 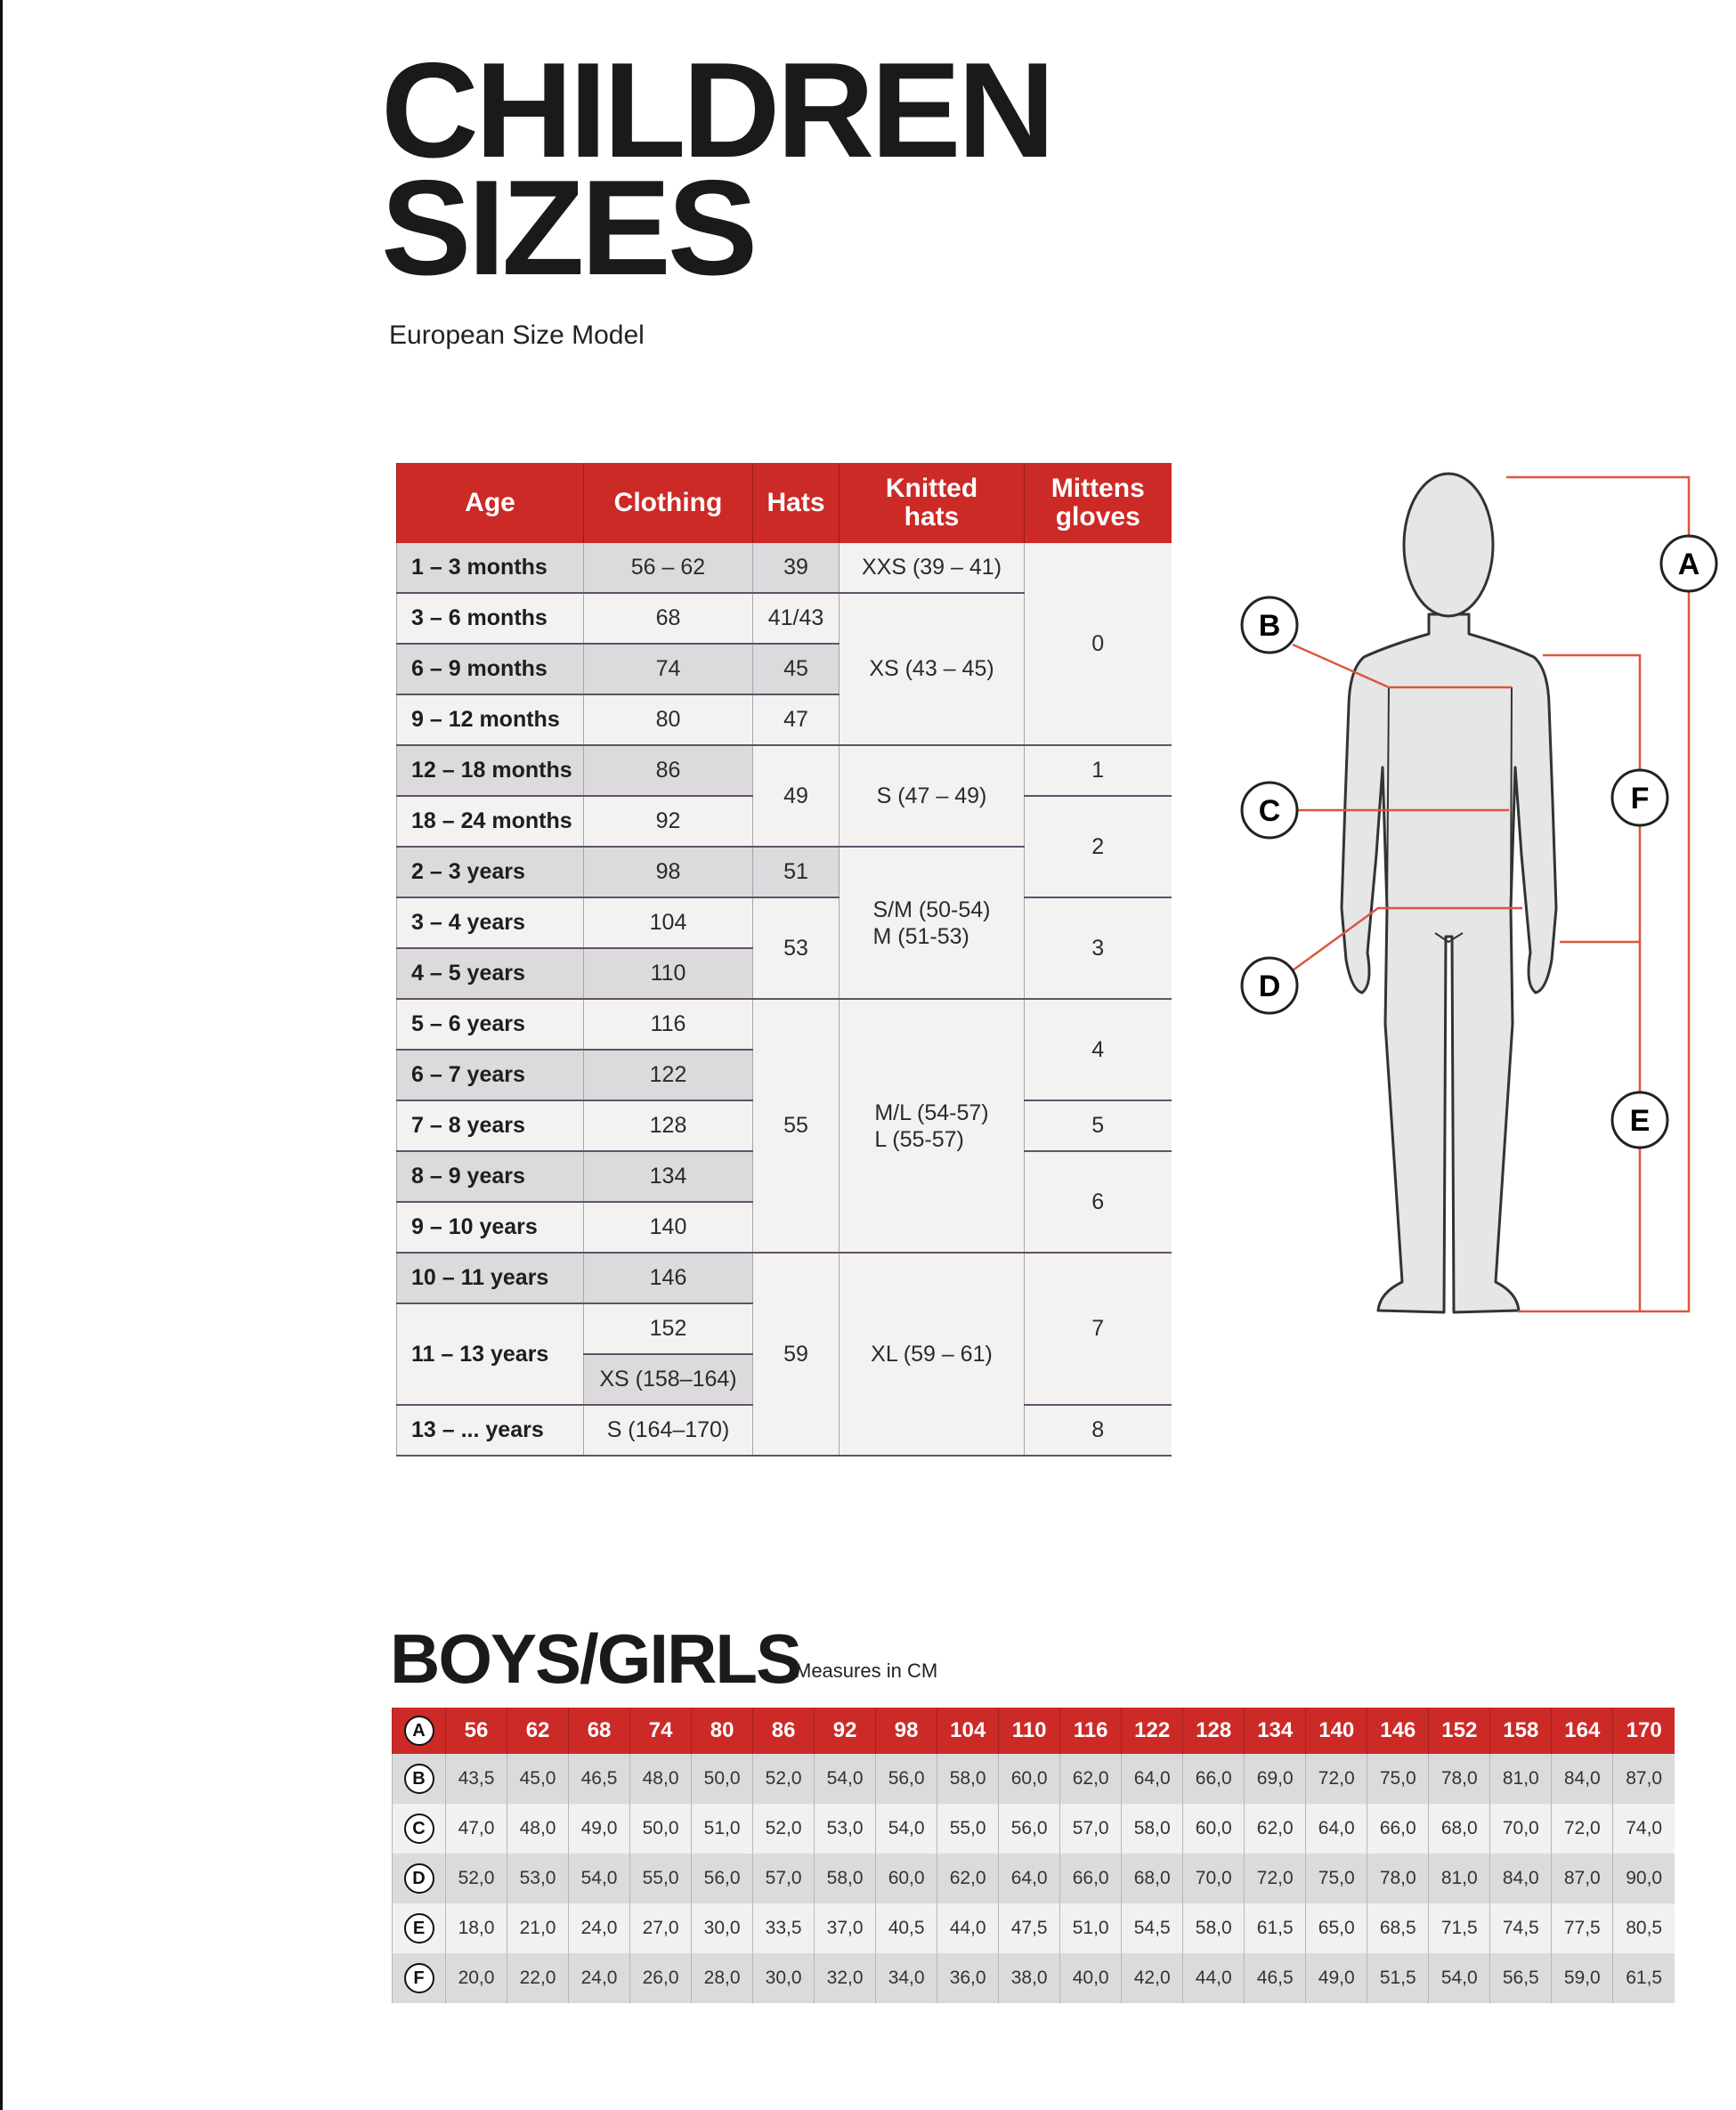 I want to click on measure-value-cell: 34,0, so click(x=906, y=1978).